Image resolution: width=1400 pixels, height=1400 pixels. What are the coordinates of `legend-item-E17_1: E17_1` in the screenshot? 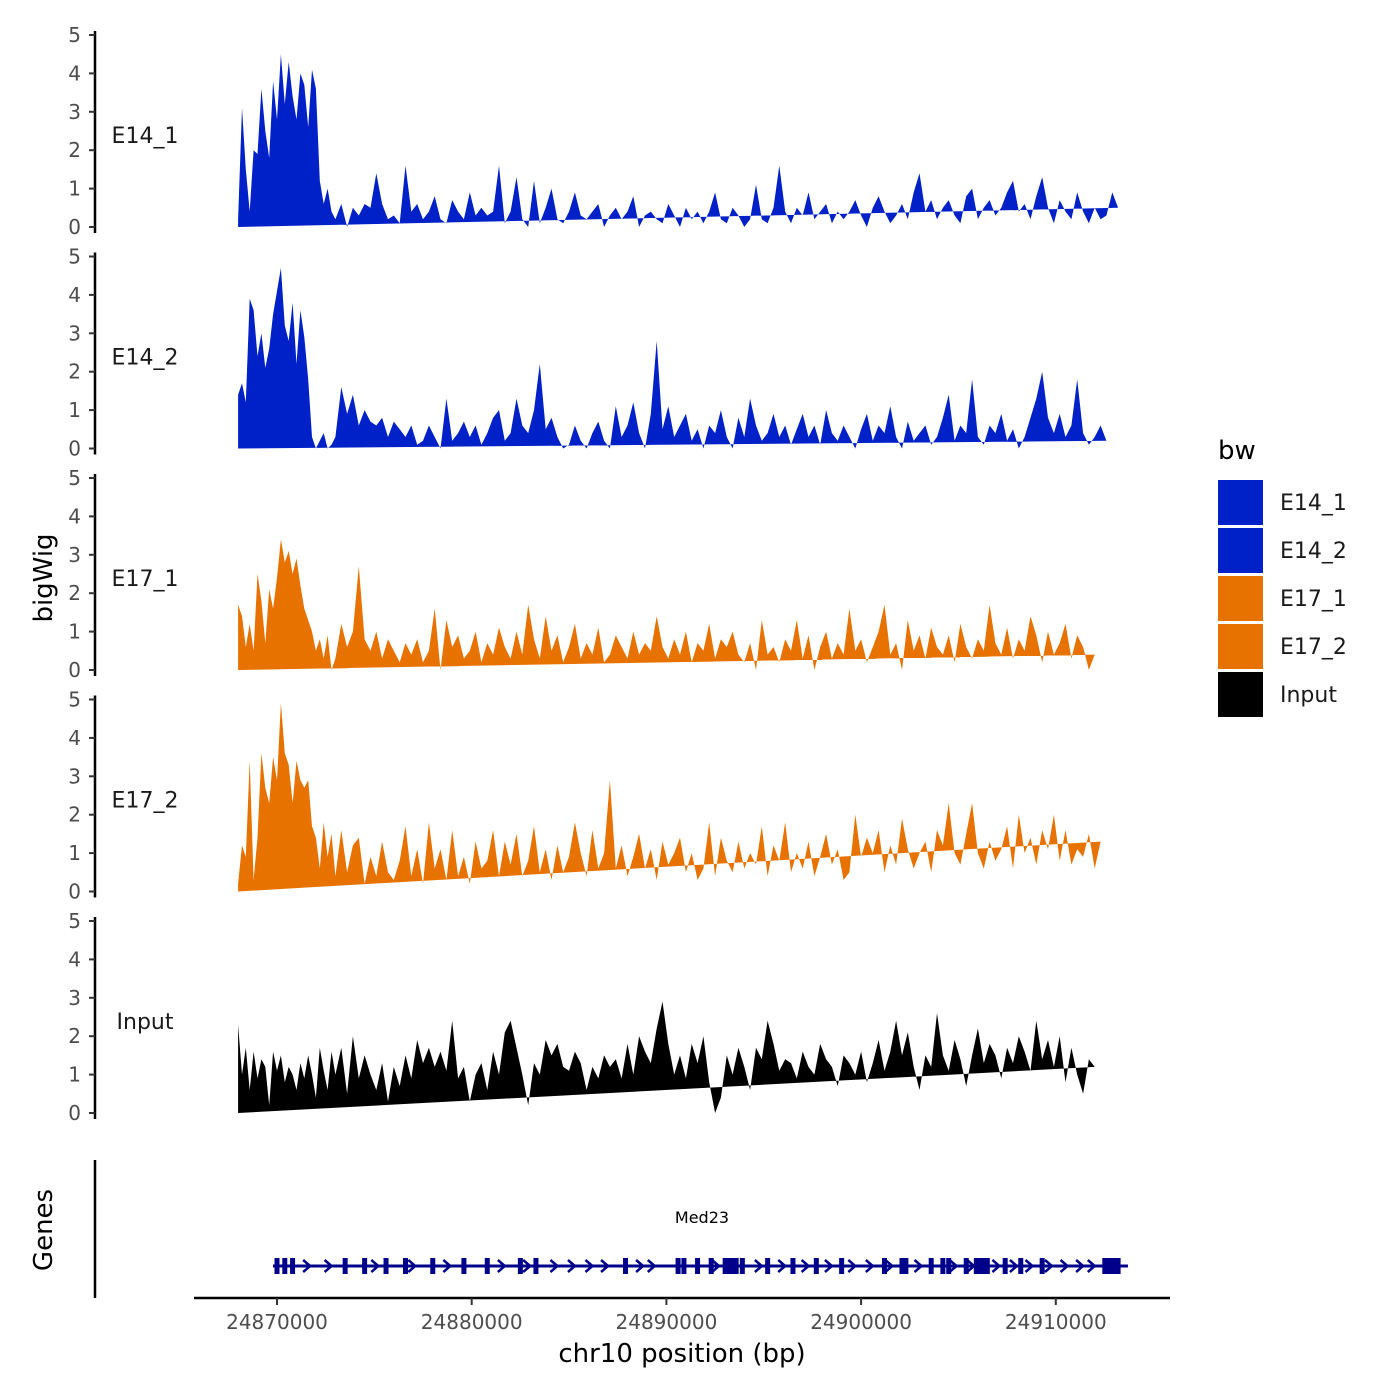 It's located at (1282, 598).